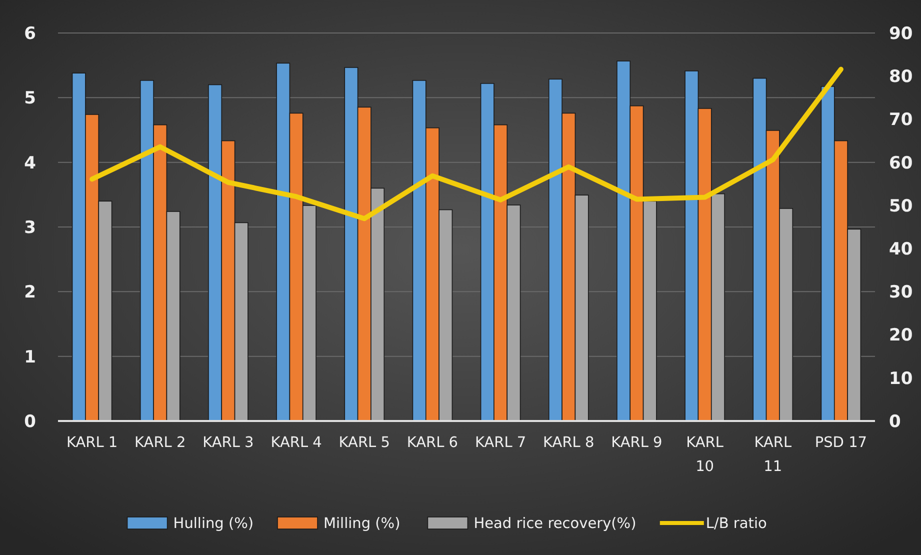 The height and width of the screenshot is (555, 921). What do you see at coordinates (841, 443) in the screenshot?
I see `x-tick-label: PSD 17` at bounding box center [841, 443].